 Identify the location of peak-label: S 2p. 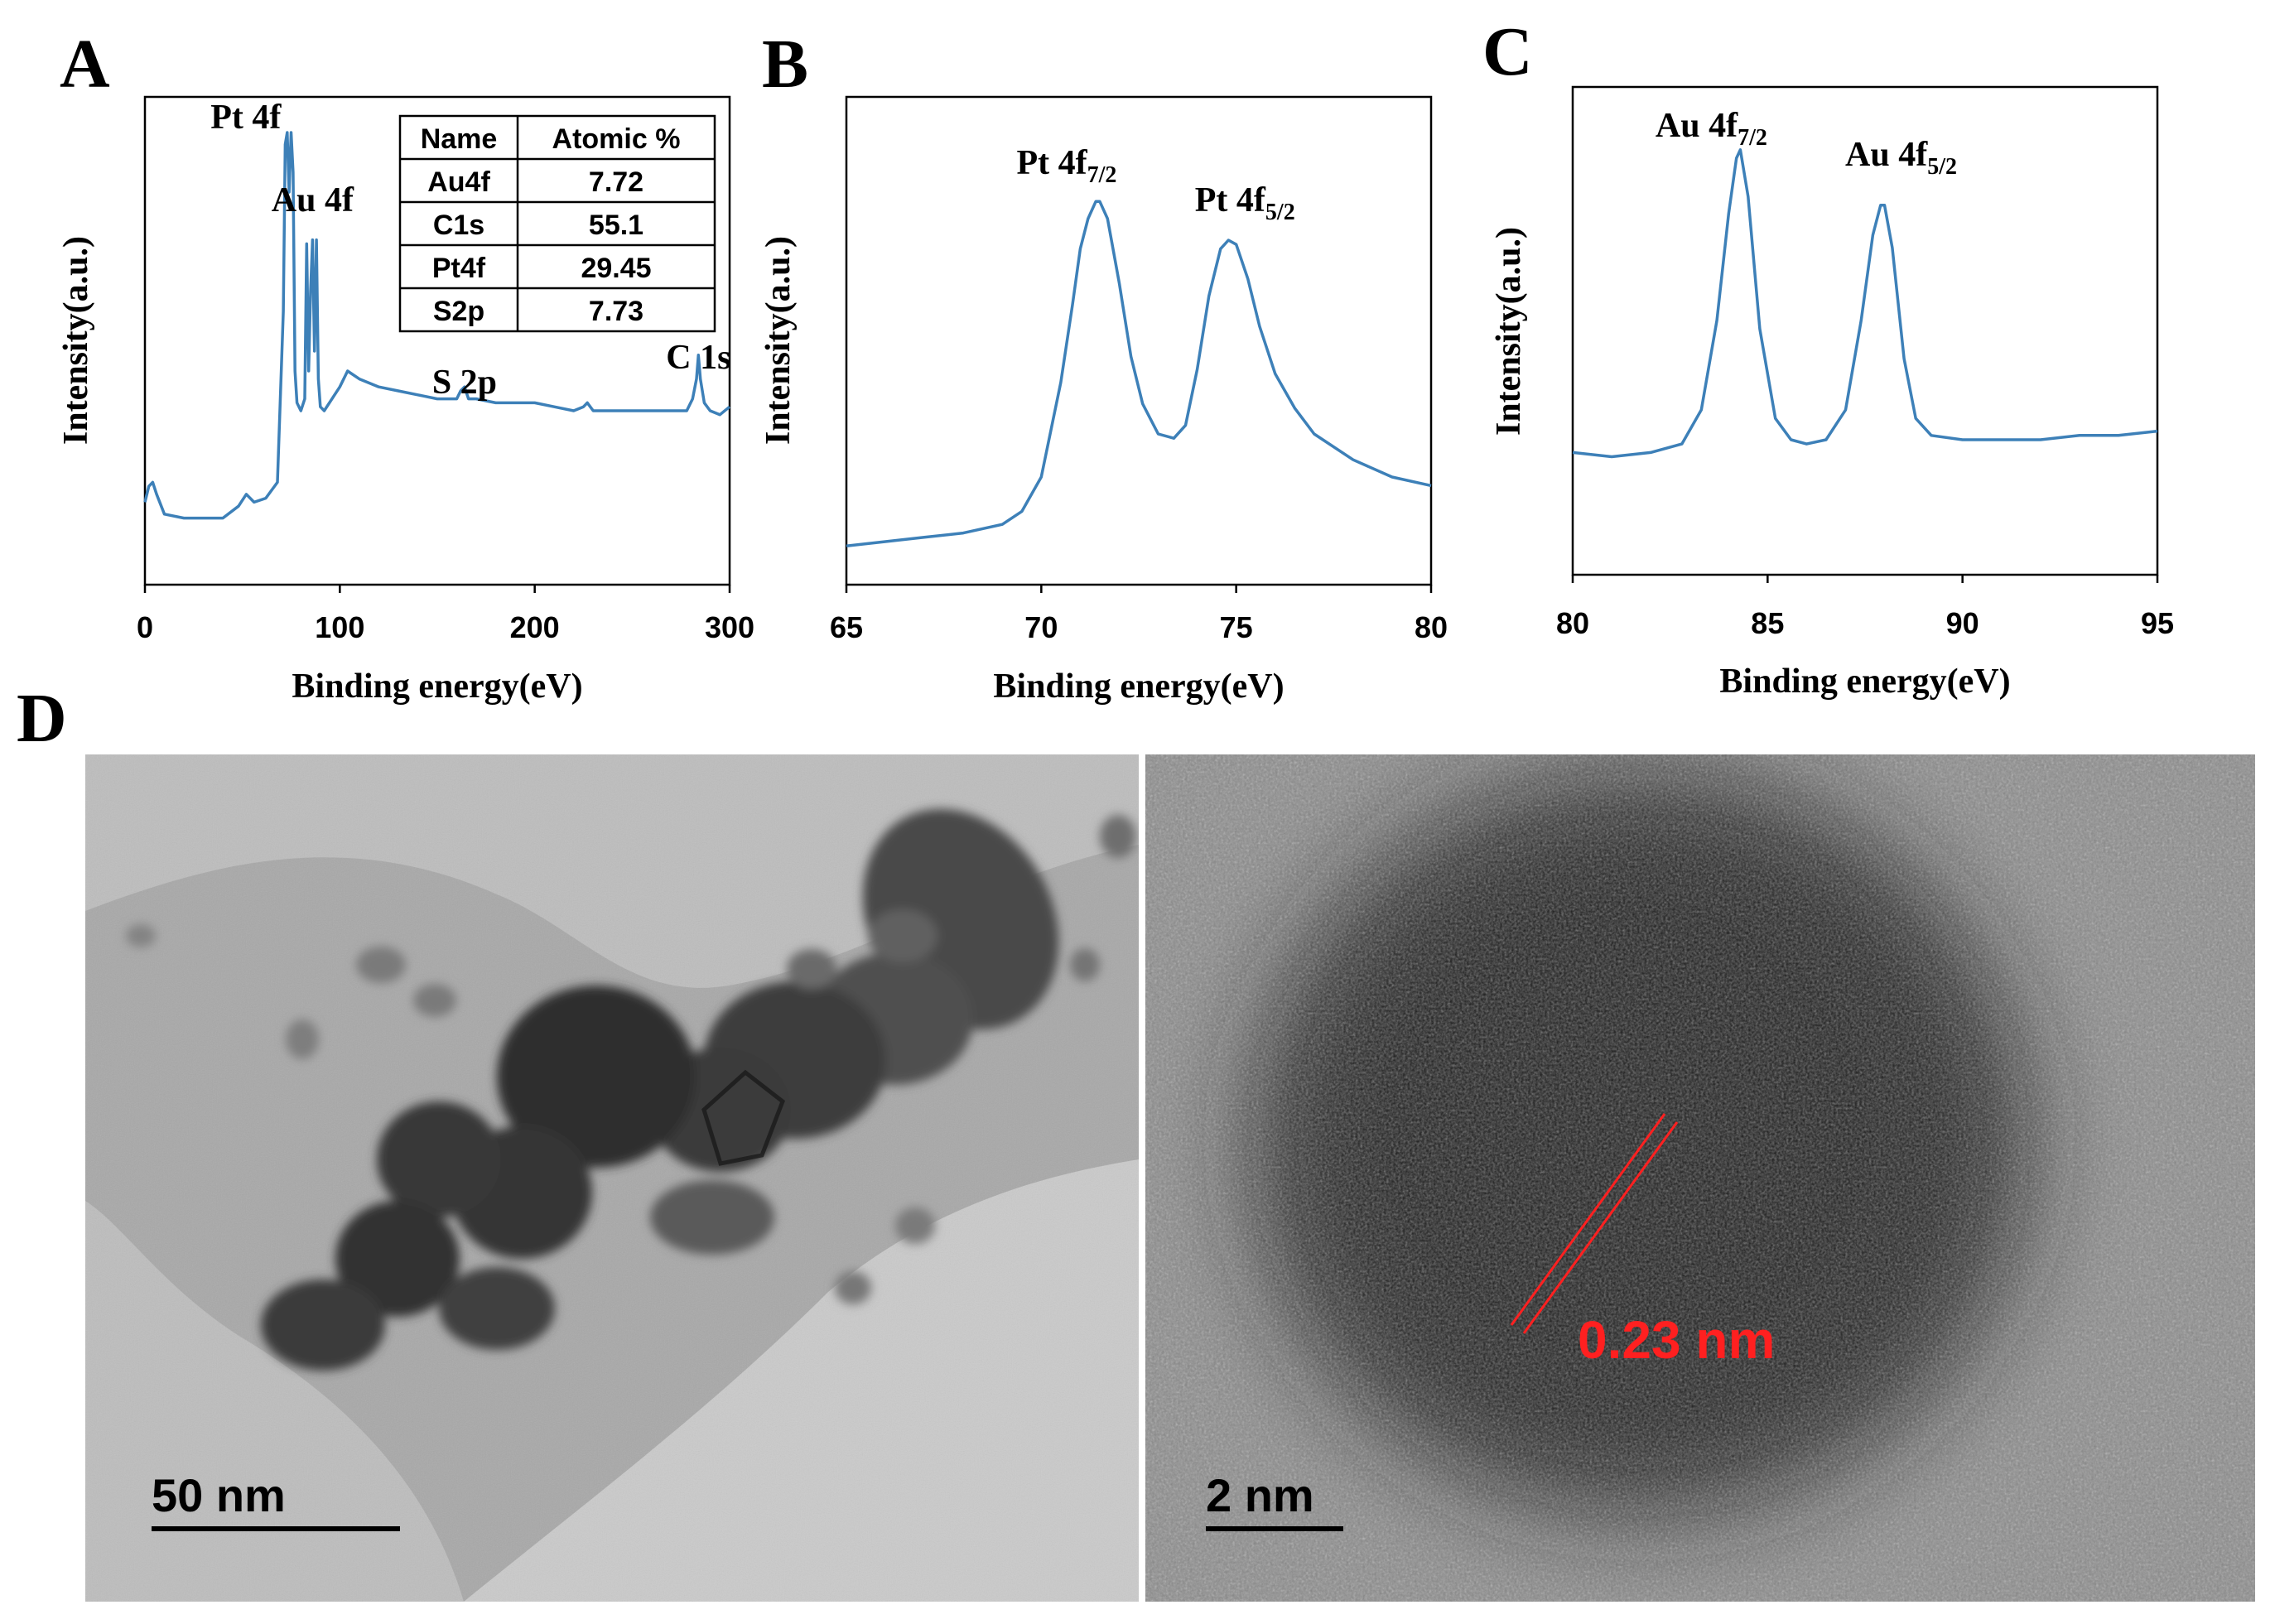
(465, 383).